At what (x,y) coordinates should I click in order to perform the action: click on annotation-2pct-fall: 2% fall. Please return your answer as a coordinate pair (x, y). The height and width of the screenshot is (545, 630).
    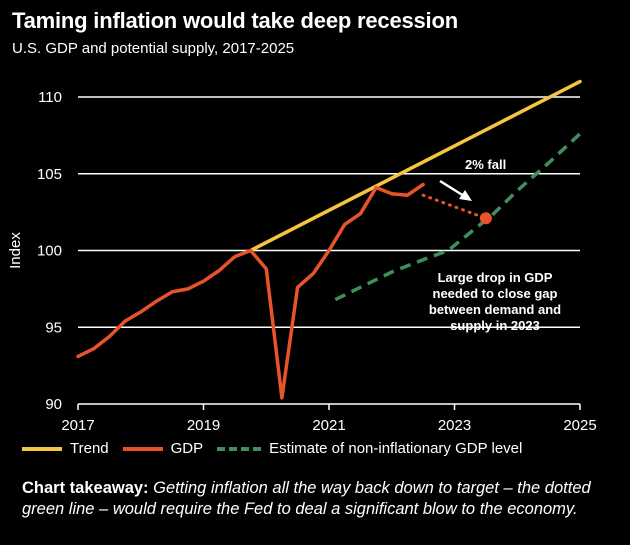
    Looking at the image, I should click on (485, 164).